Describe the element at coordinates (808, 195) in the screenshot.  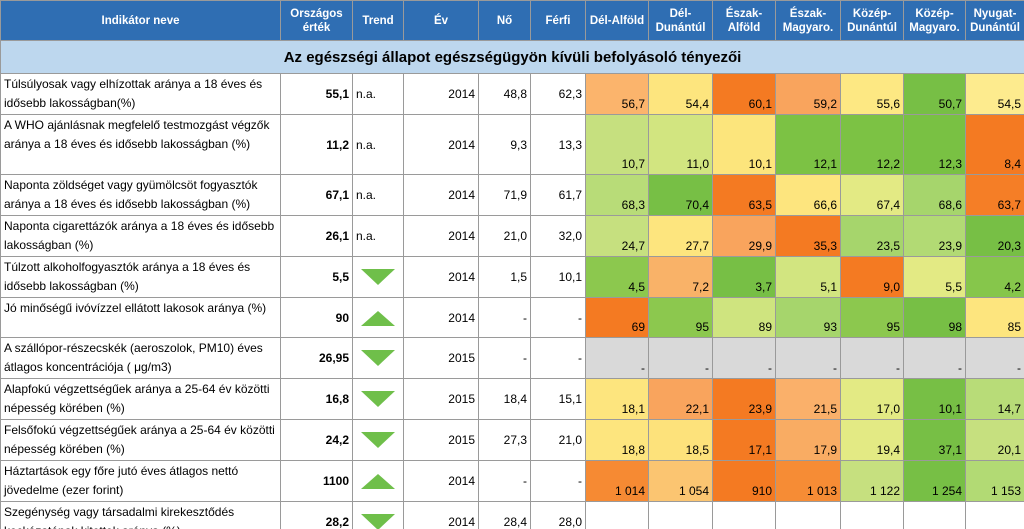
I see `region-value: 66,6` at that location.